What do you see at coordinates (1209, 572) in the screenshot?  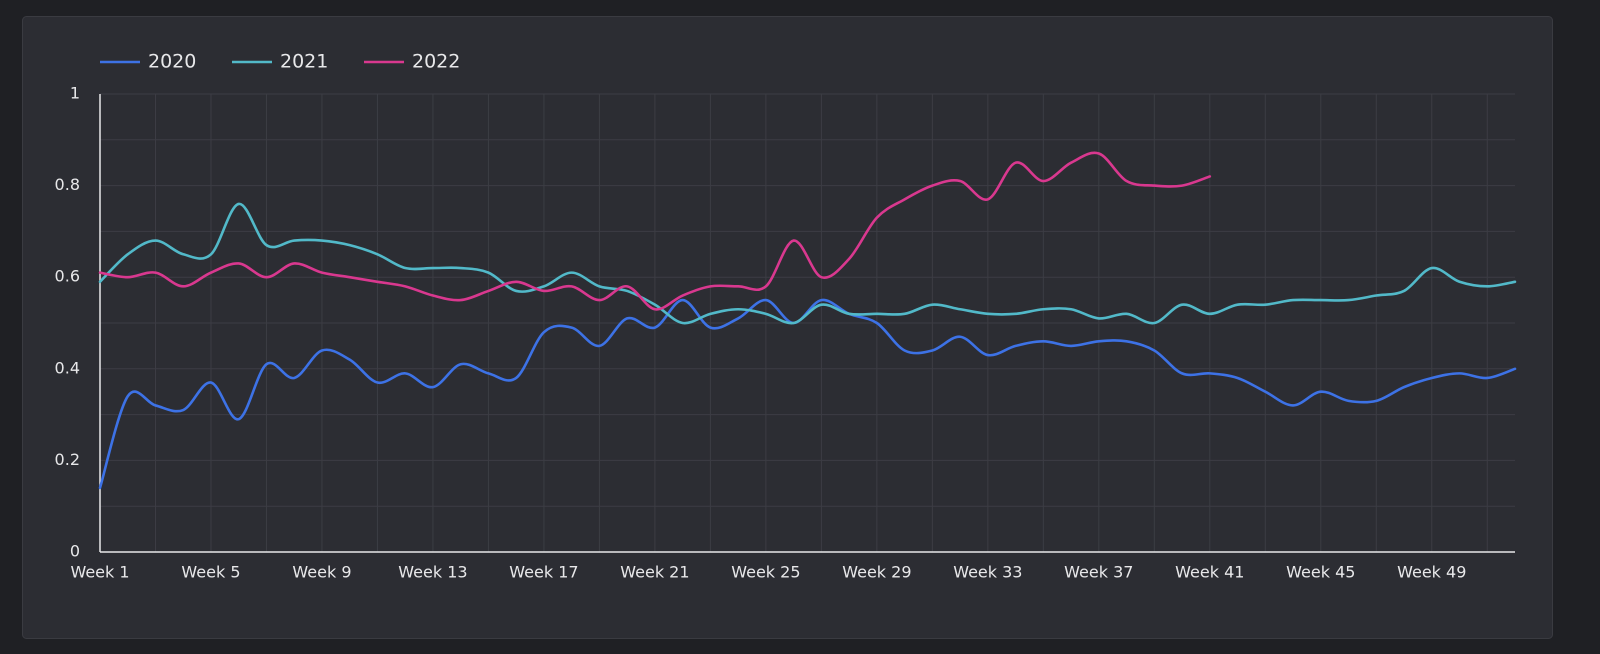 I see `x-tick-label: Week 41` at bounding box center [1209, 572].